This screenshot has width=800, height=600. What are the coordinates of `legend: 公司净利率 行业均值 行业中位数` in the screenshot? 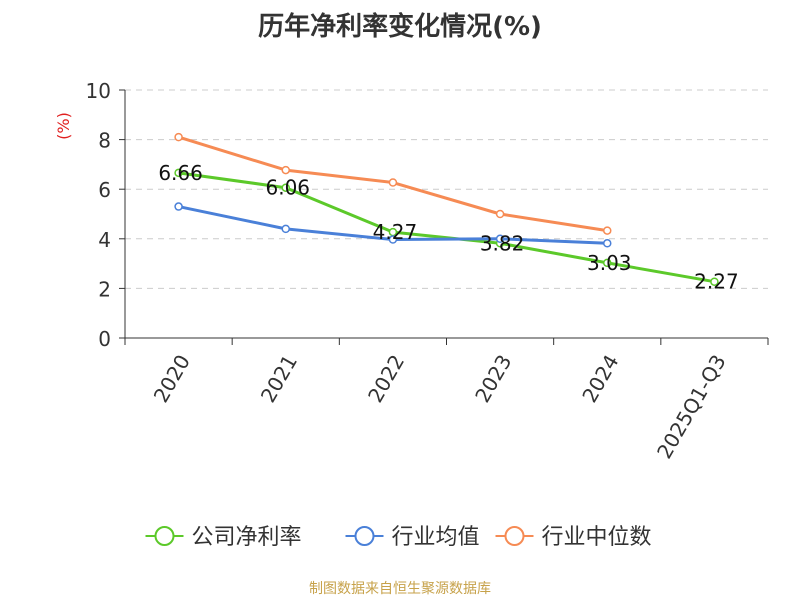 It's located at (398, 537).